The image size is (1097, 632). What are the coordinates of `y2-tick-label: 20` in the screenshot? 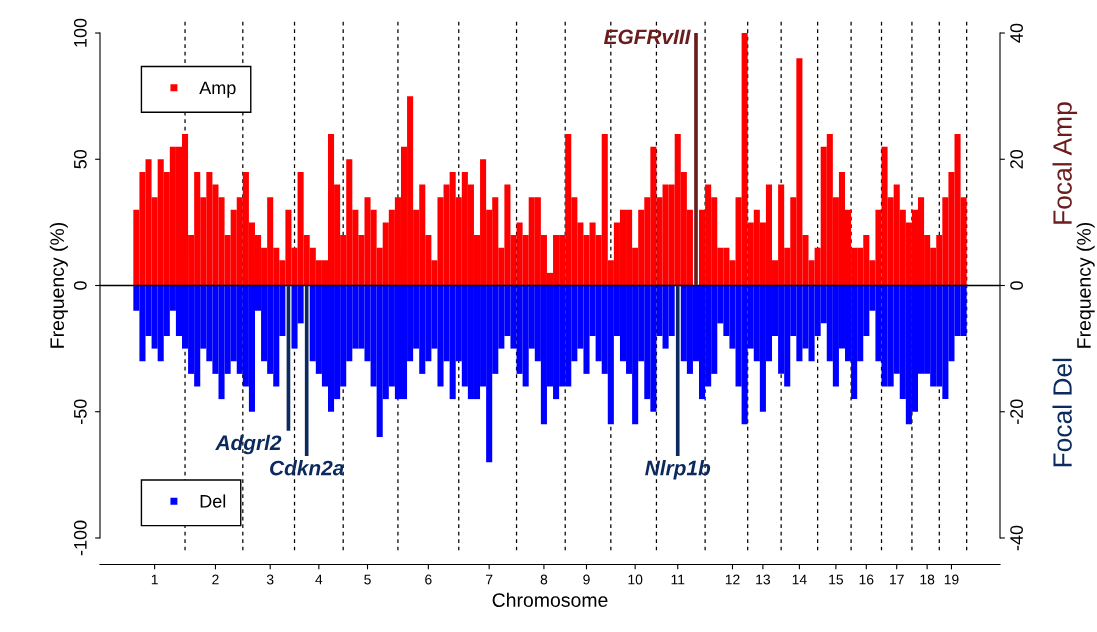 It's located at (1016, 159).